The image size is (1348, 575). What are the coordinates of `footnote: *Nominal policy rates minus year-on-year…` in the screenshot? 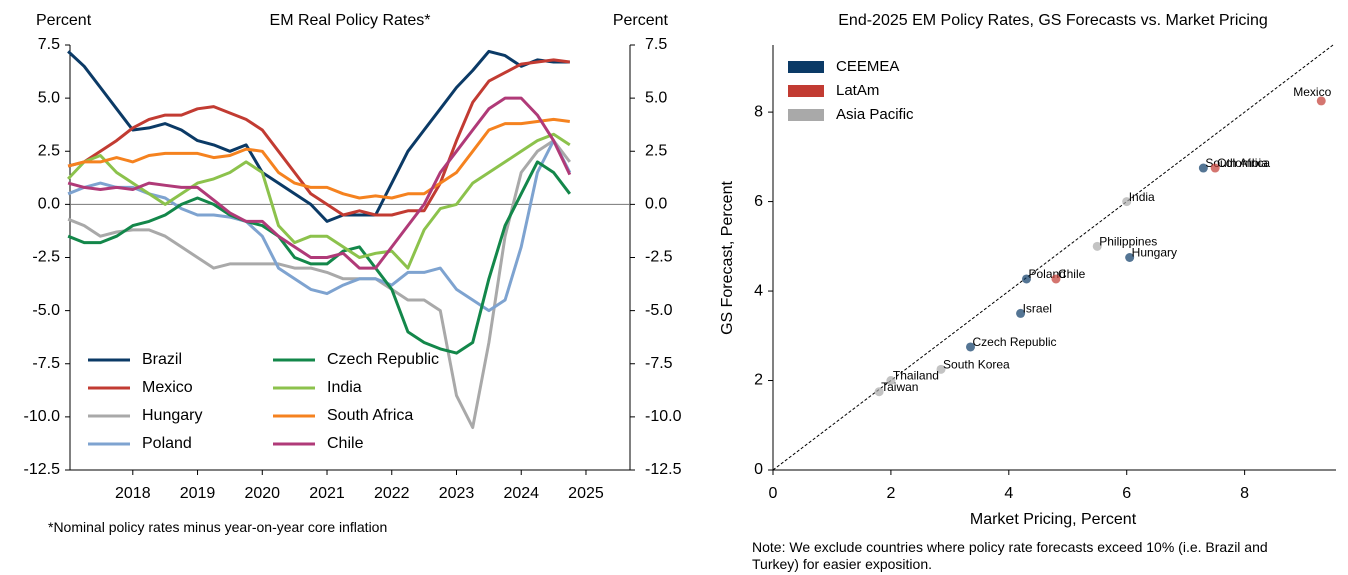 It's located at (218, 527).